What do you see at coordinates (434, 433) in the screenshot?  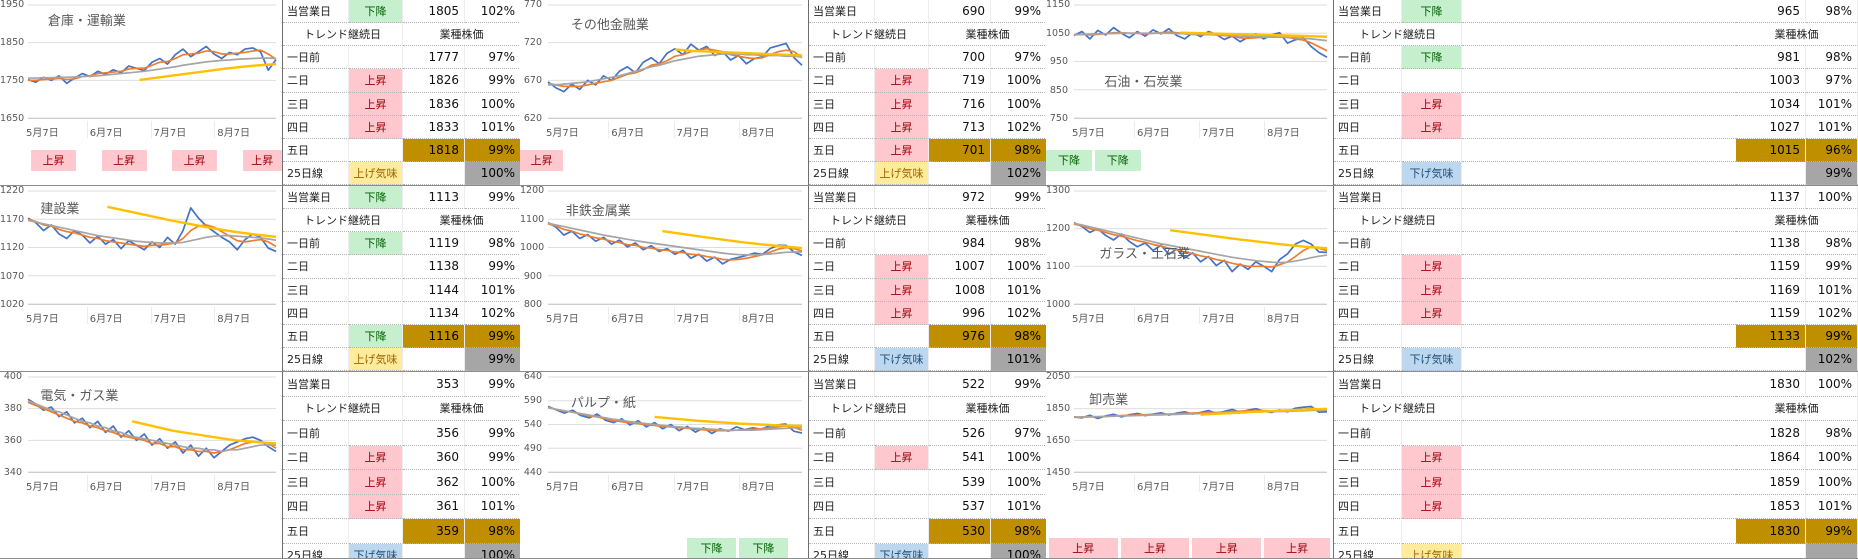 I see `day-row-value: 356` at bounding box center [434, 433].